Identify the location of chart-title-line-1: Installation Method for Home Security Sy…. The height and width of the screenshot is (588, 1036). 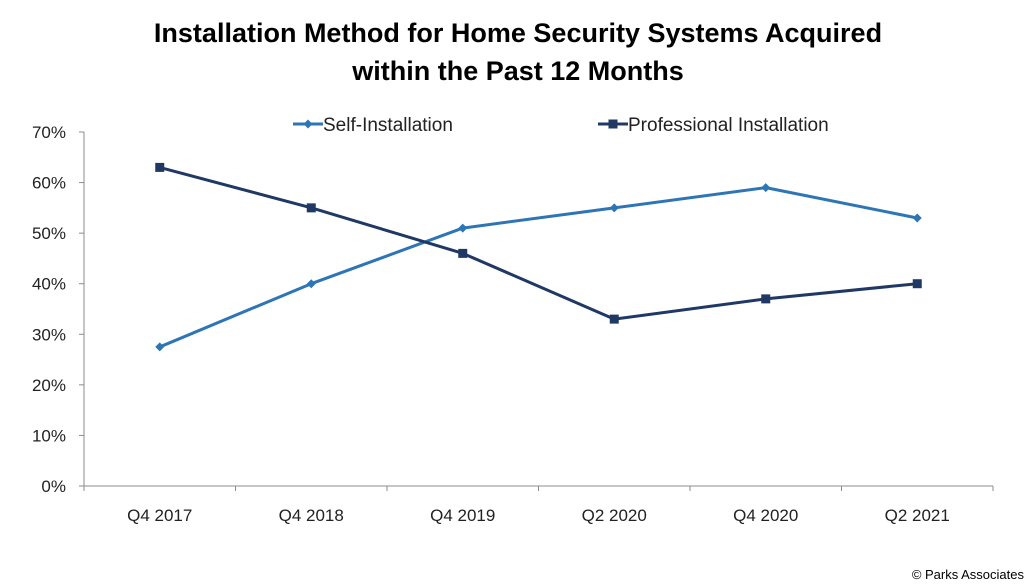
(518, 33).